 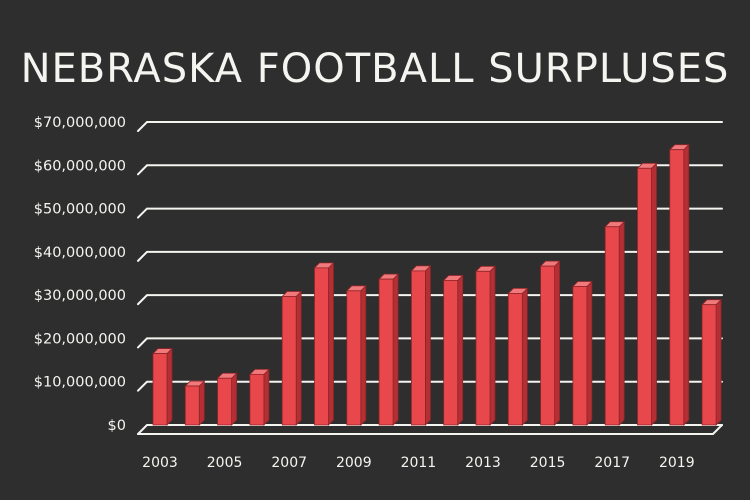 What do you see at coordinates (612, 463) in the screenshot?
I see `x-tick-label: 2017` at bounding box center [612, 463].